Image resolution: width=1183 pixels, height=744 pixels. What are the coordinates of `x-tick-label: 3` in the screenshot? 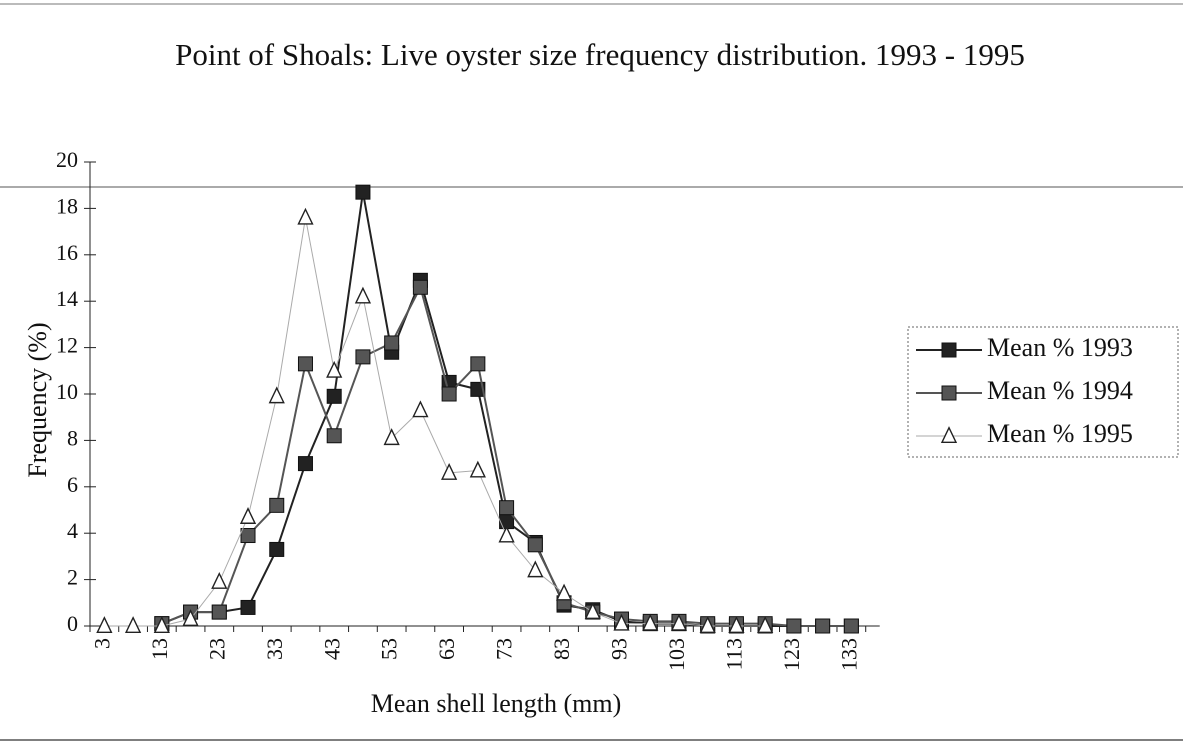 It's located at (101, 643).